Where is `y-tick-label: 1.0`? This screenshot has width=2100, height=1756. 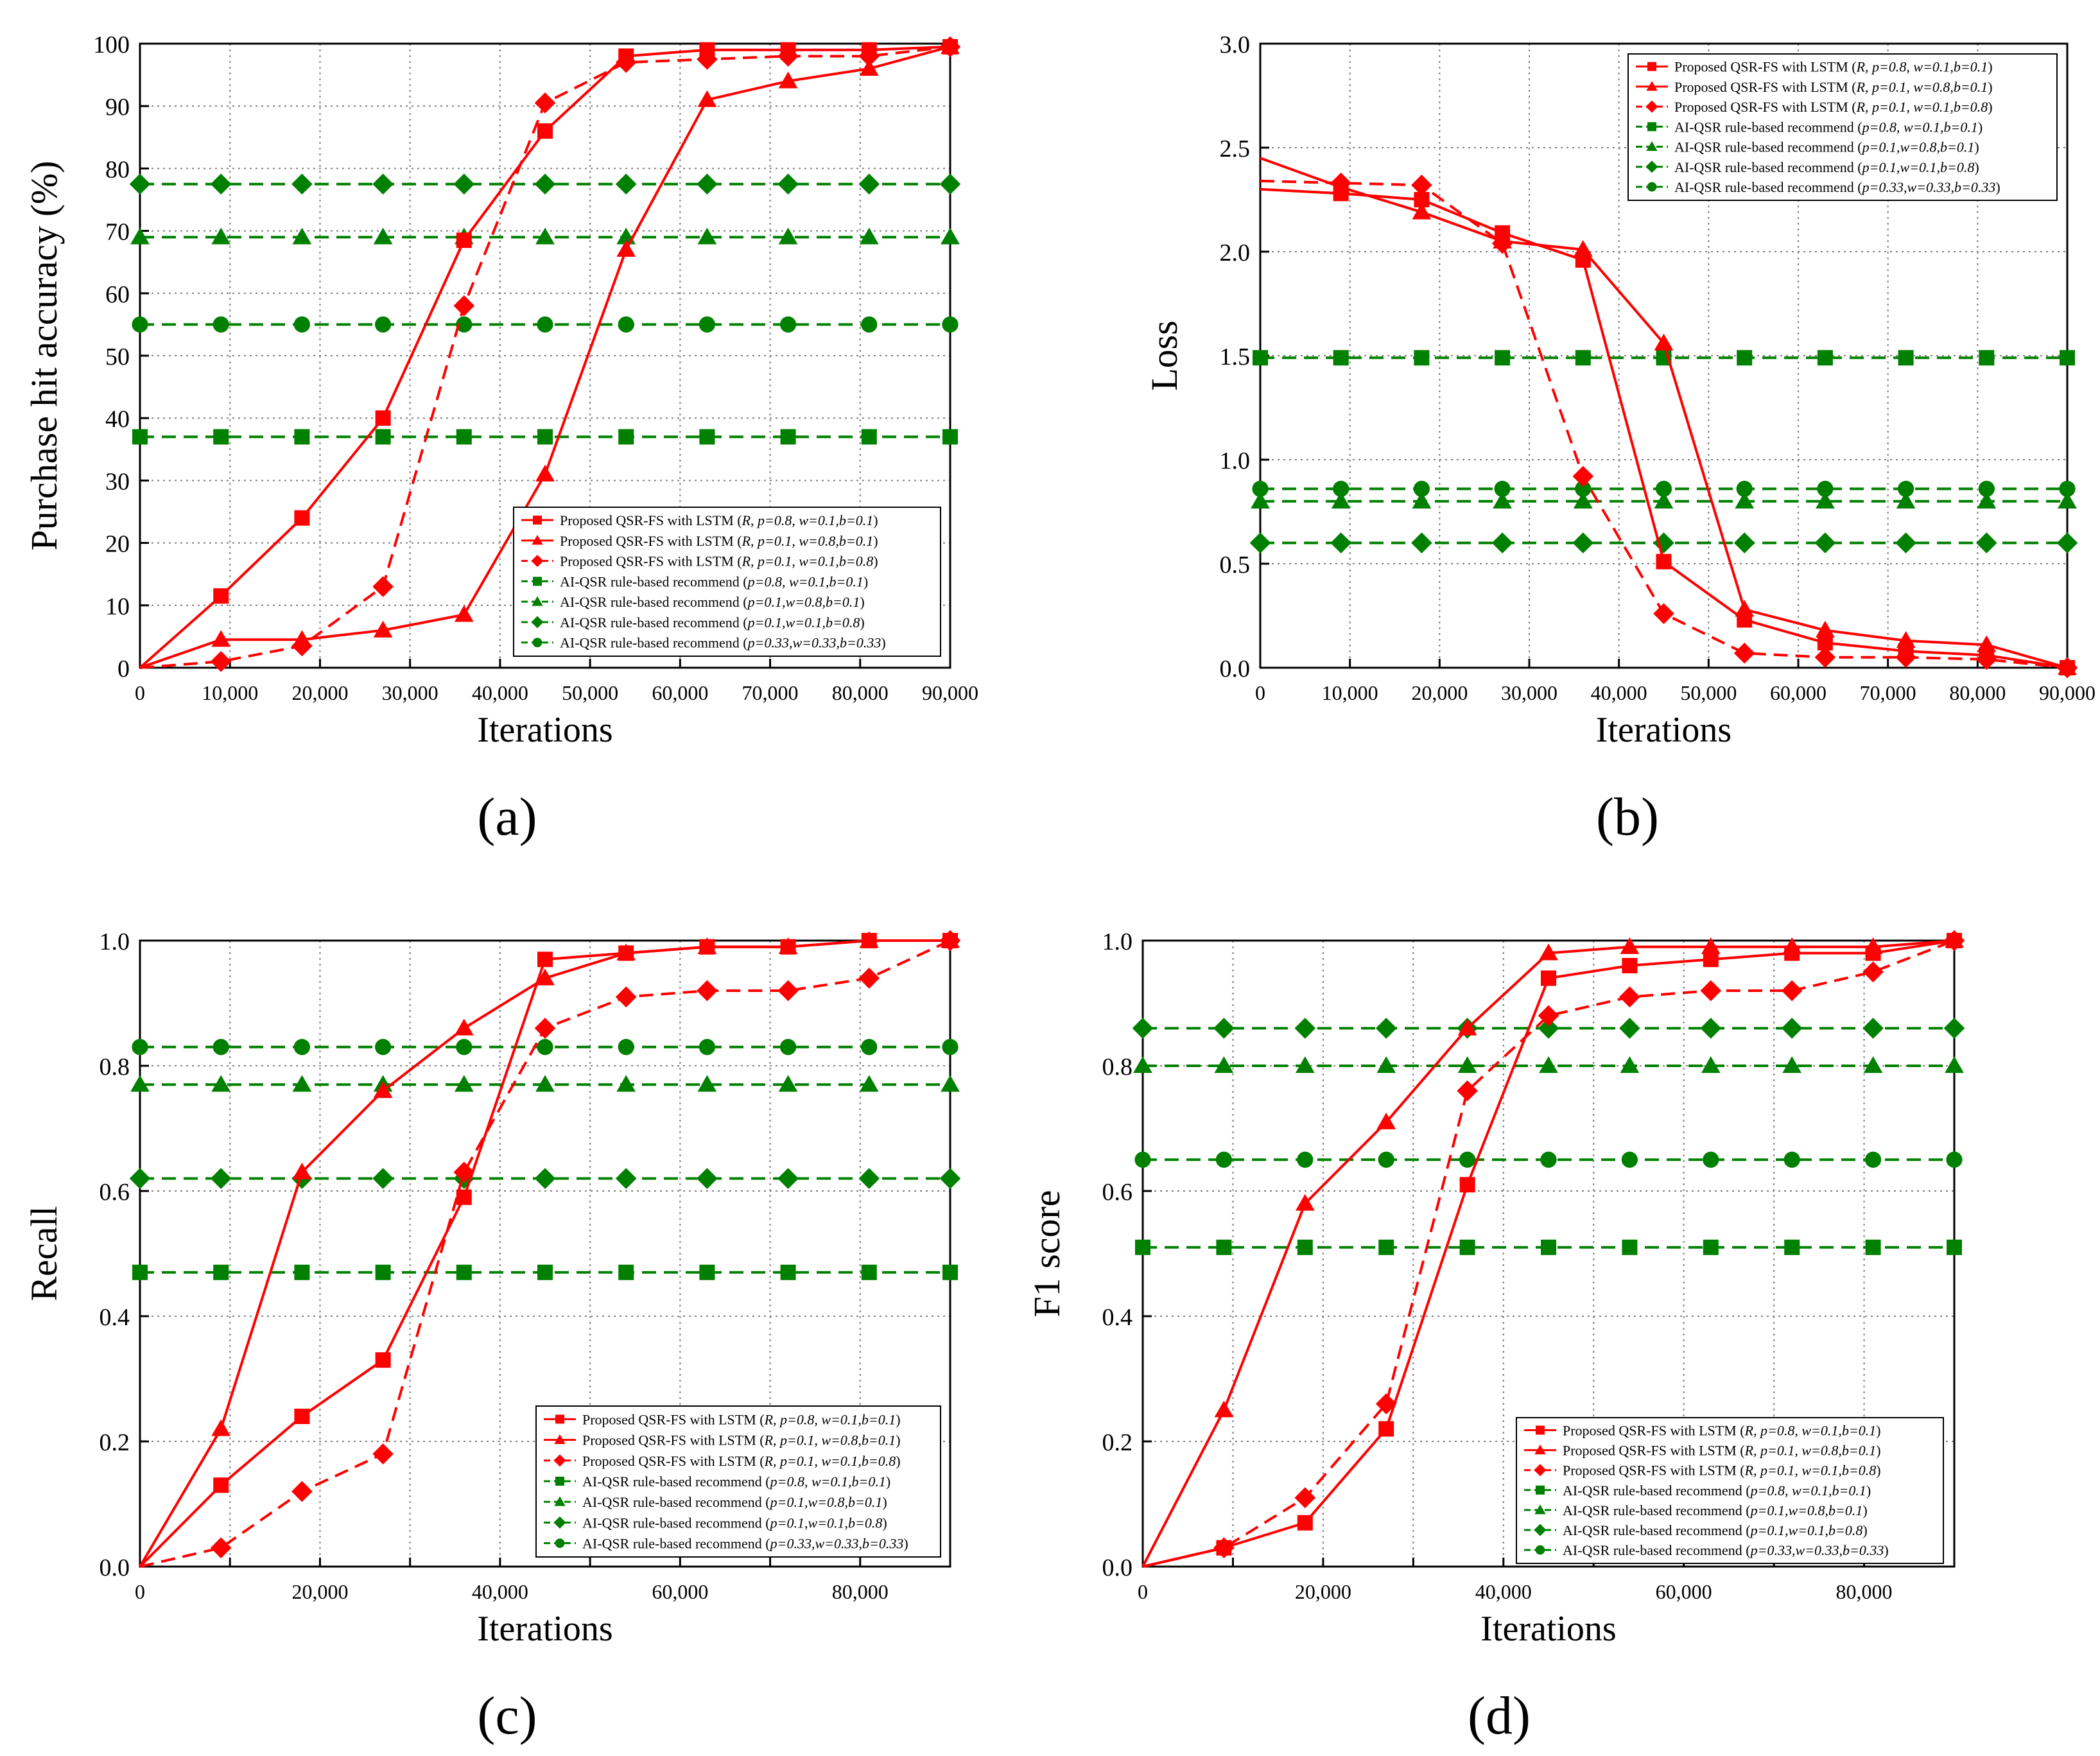
y-tick-label: 1.0 is located at coordinates (115, 941).